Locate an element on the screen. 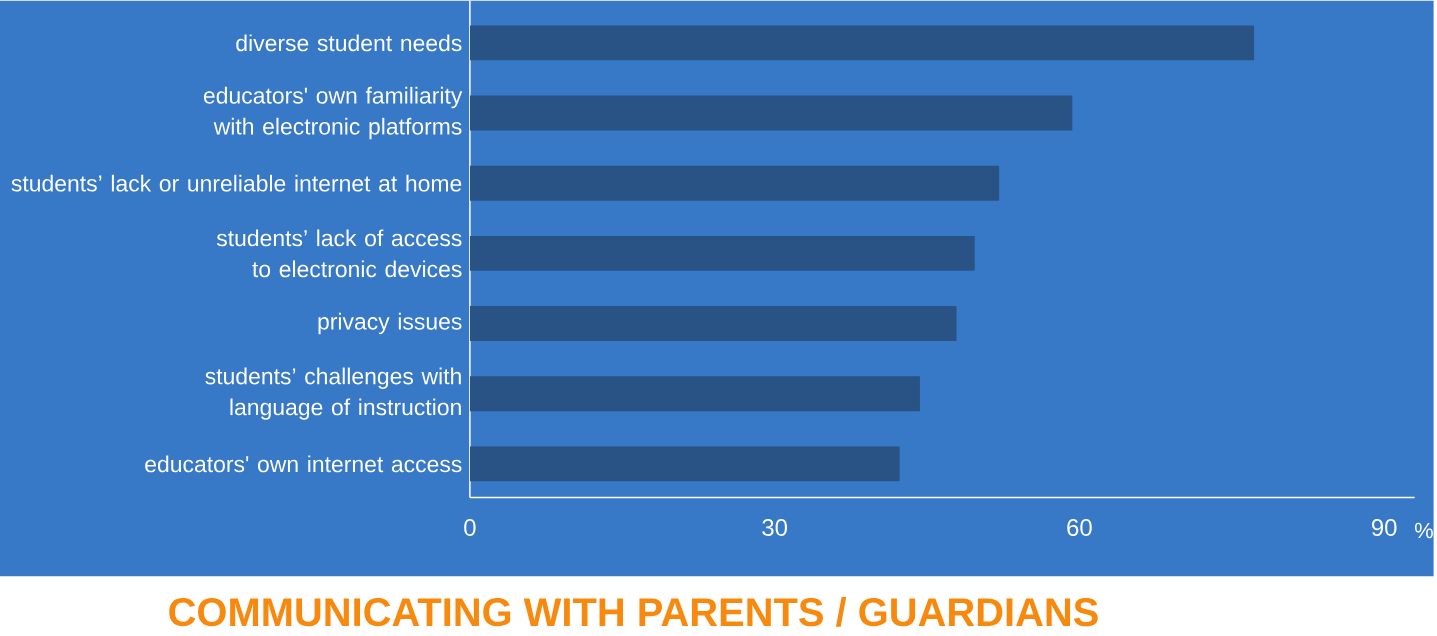  y-tick-label: students’ challenges with language of instruction is located at coordinates (333, 393).